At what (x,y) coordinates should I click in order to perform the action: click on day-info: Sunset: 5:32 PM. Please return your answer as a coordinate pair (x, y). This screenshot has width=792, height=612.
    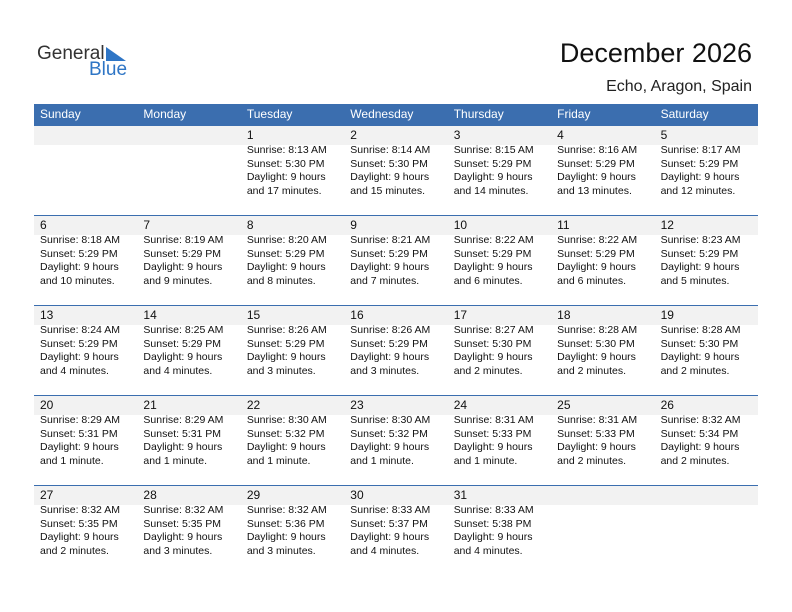
    Looking at the image, I should click on (285, 433).